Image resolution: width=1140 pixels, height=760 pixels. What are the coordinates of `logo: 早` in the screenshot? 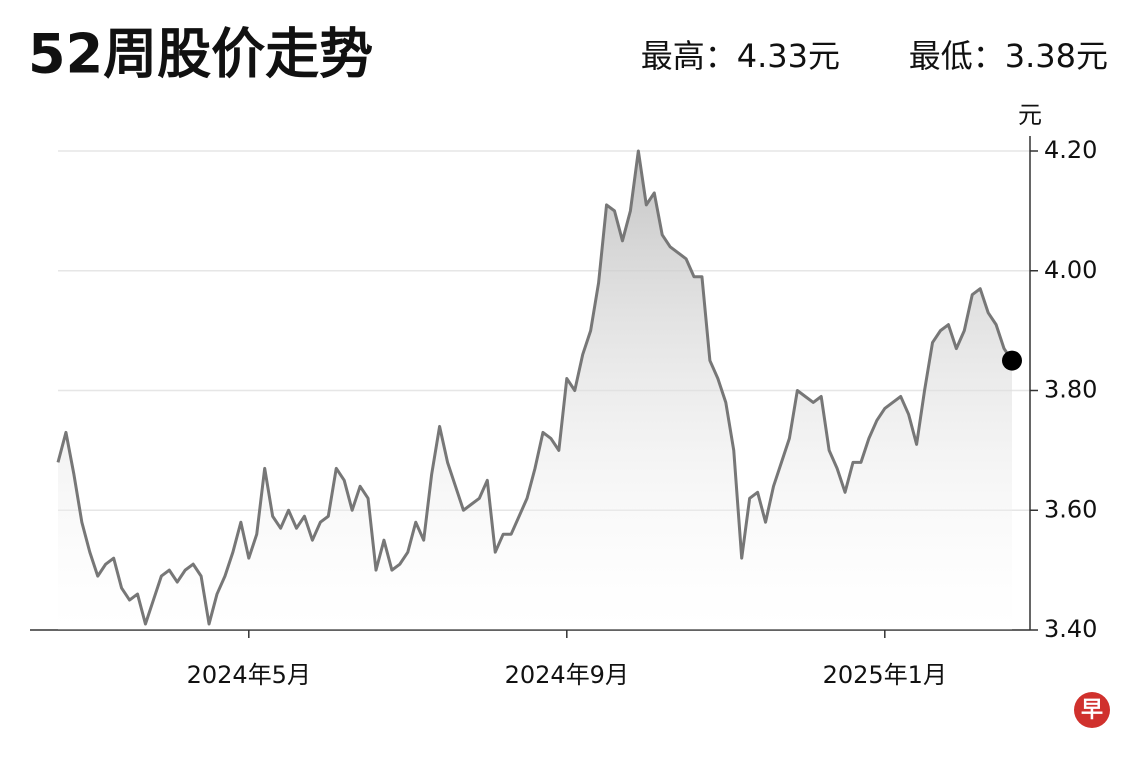 It's located at (1092, 710).